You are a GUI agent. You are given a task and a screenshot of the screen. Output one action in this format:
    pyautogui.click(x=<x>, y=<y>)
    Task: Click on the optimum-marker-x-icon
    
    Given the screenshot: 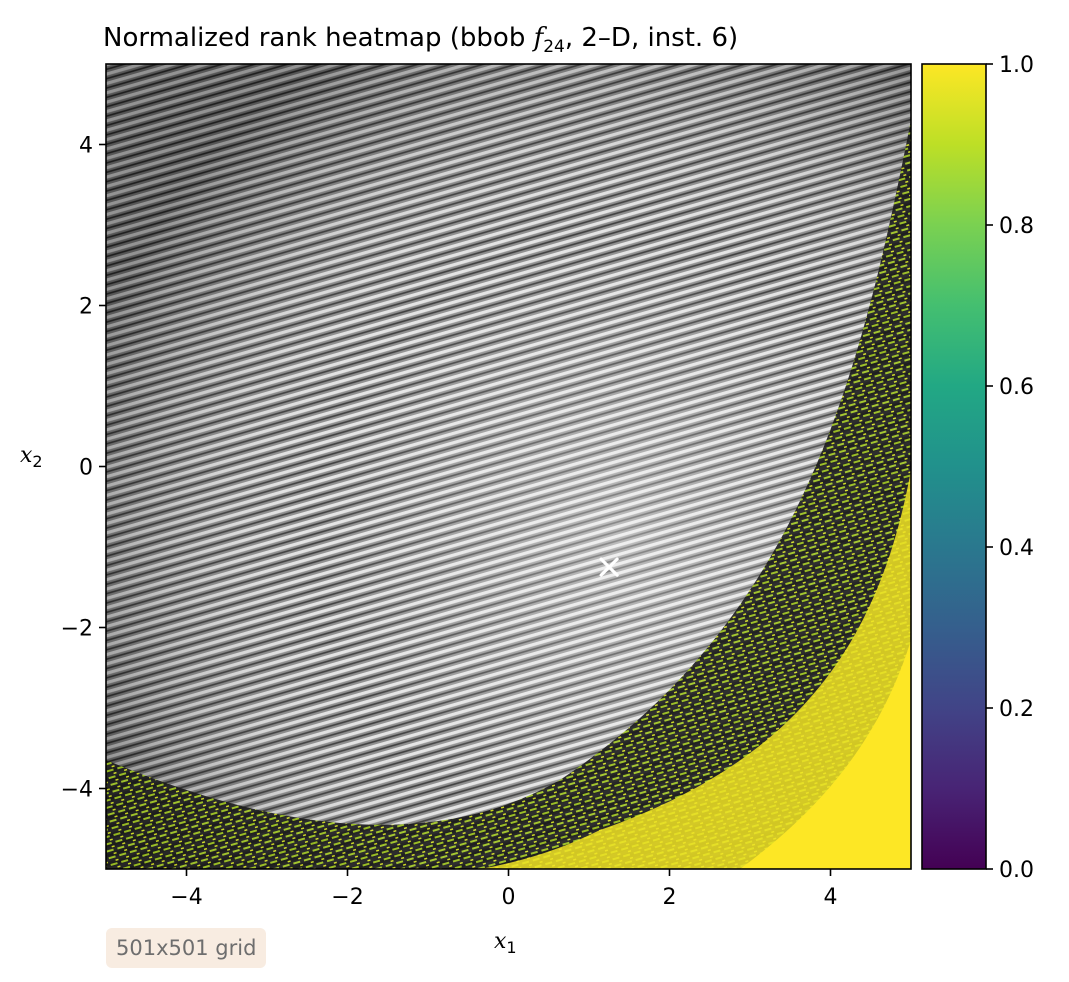 What is the action you would take?
    pyautogui.click(x=609, y=567)
    